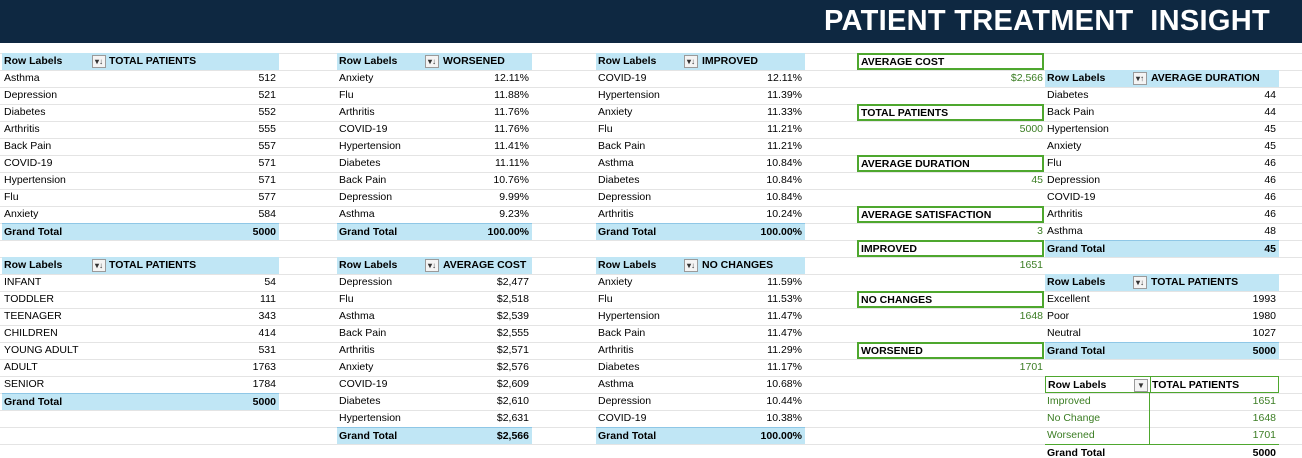  I want to click on pivot-row: Back Pain $2,555, so click(434, 333).